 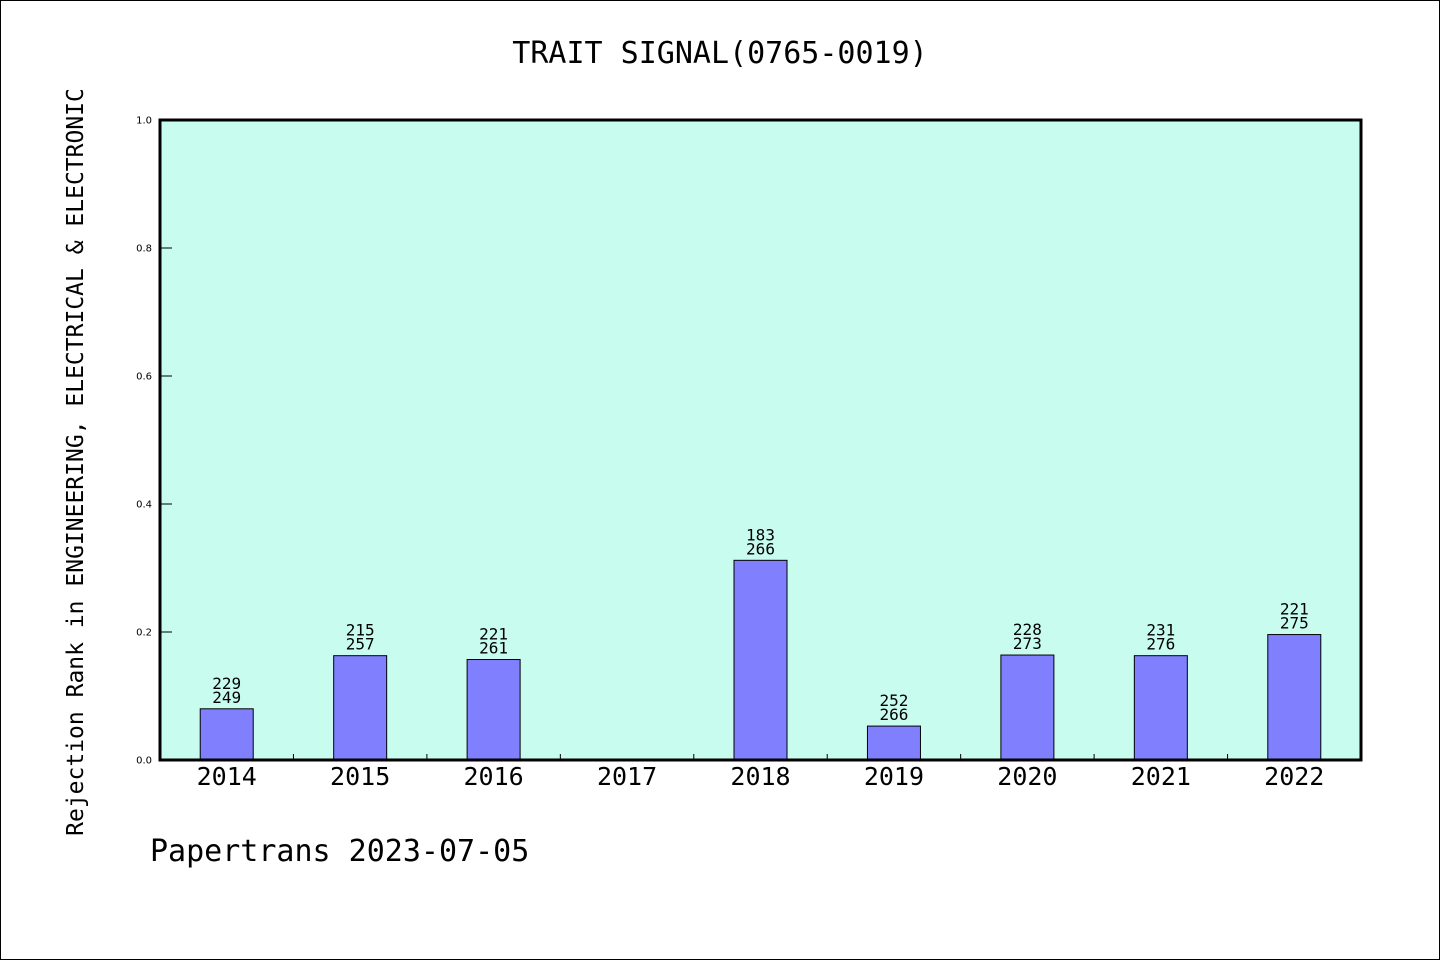 What do you see at coordinates (144, 377) in the screenshot?
I see `y-tick-label: 0.6` at bounding box center [144, 377].